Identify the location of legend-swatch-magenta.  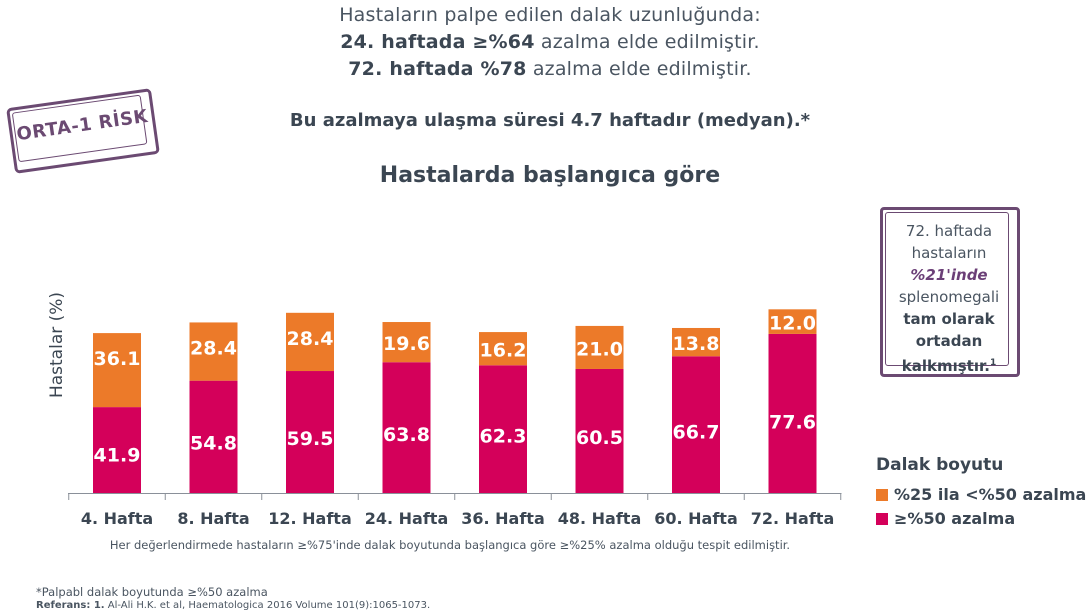
(882, 518).